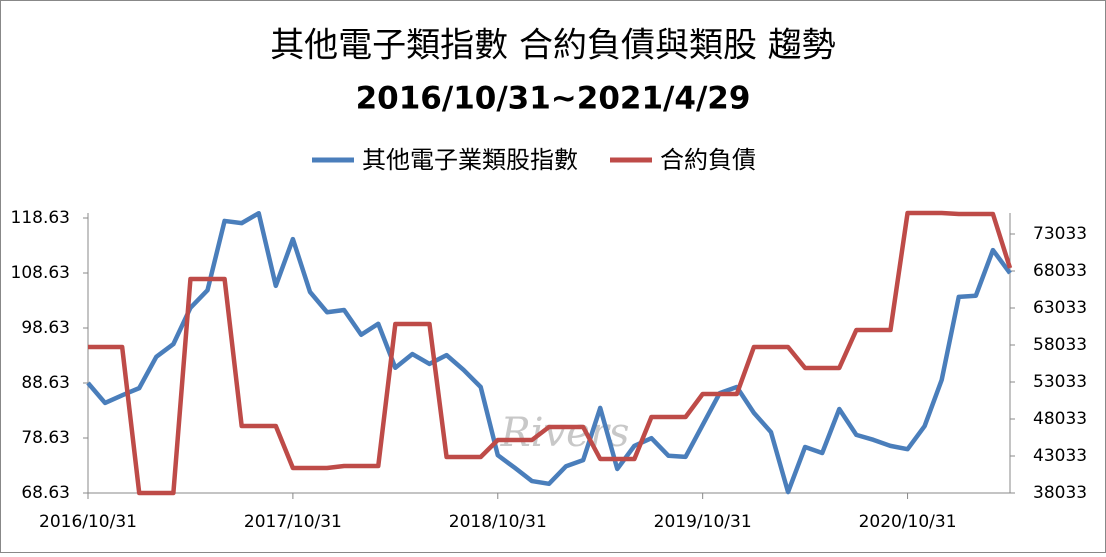 Image resolution: width=1106 pixels, height=557 pixels. What do you see at coordinates (1060, 345) in the screenshot?
I see `y2-tick-label: 58033` at bounding box center [1060, 345].